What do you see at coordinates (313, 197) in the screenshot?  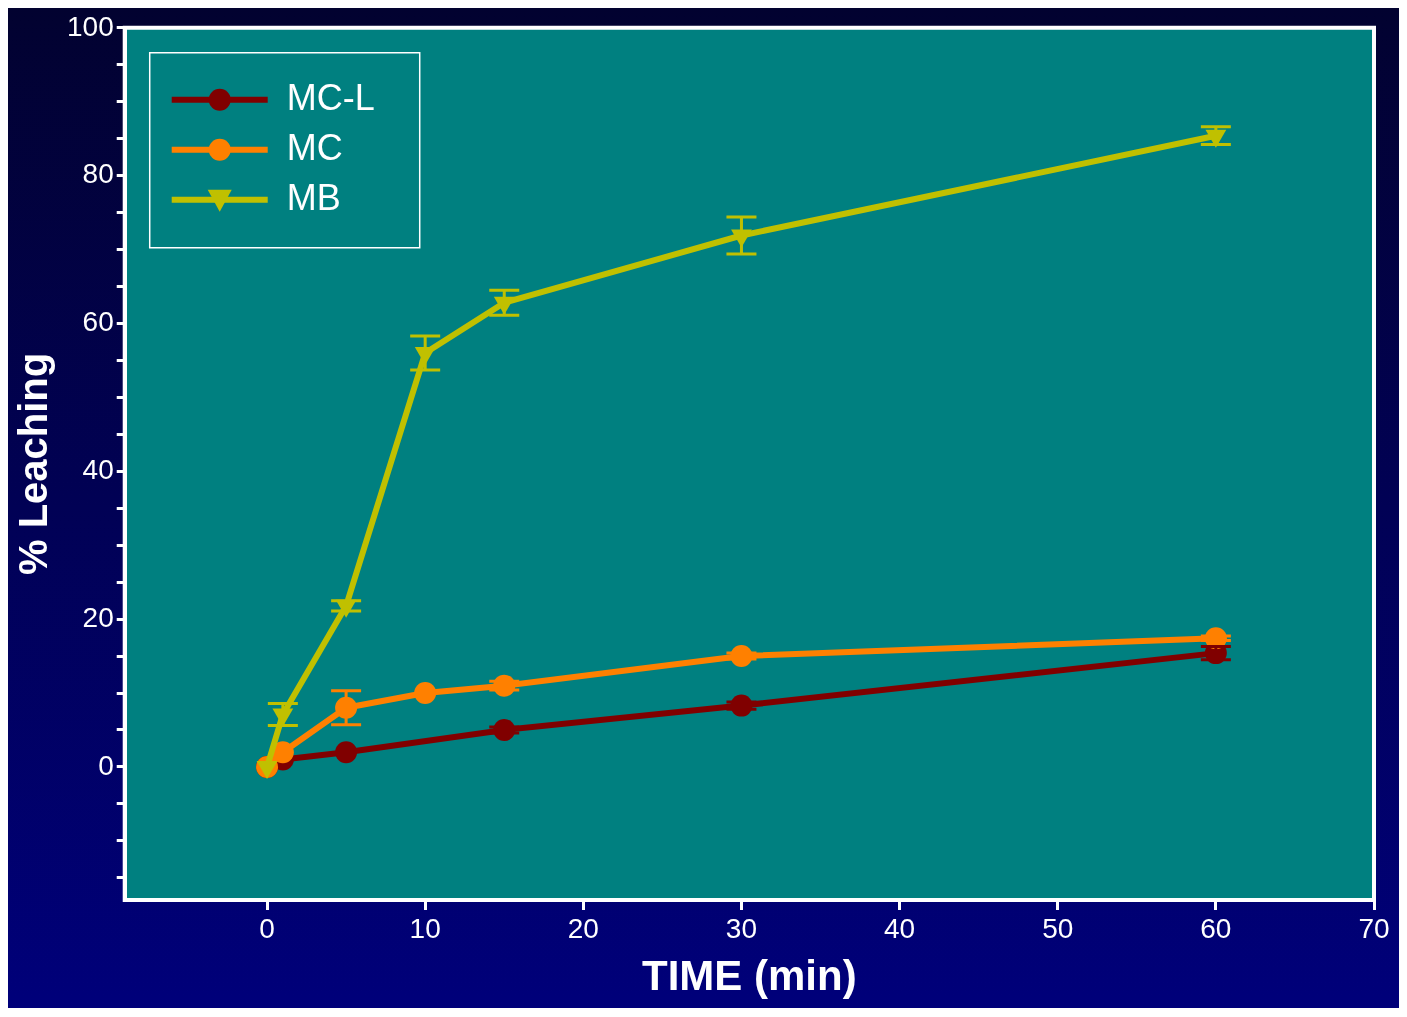 I see `legend-label: MB` at bounding box center [313, 197].